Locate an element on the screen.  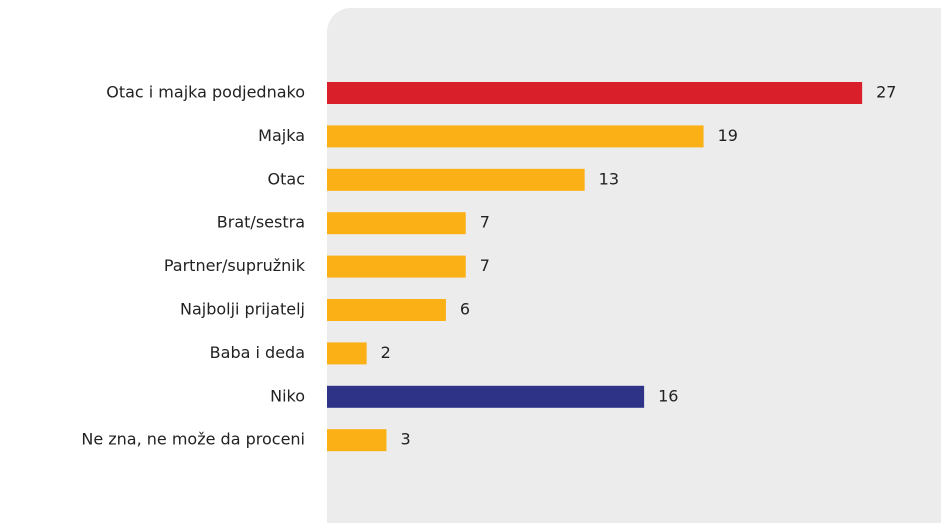
category-label: Najbolji prijatelj is located at coordinates (242, 309).